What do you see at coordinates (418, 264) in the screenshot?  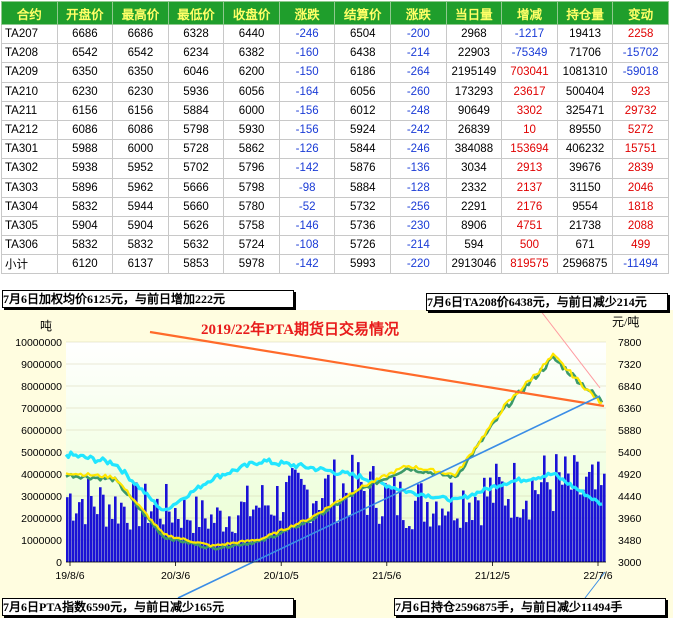 I see `table-cell: -220` at bounding box center [418, 264].